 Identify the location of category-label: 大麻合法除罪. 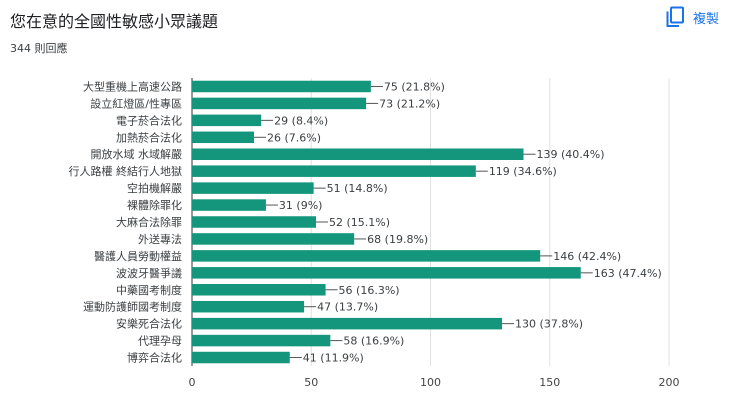
(149, 222).